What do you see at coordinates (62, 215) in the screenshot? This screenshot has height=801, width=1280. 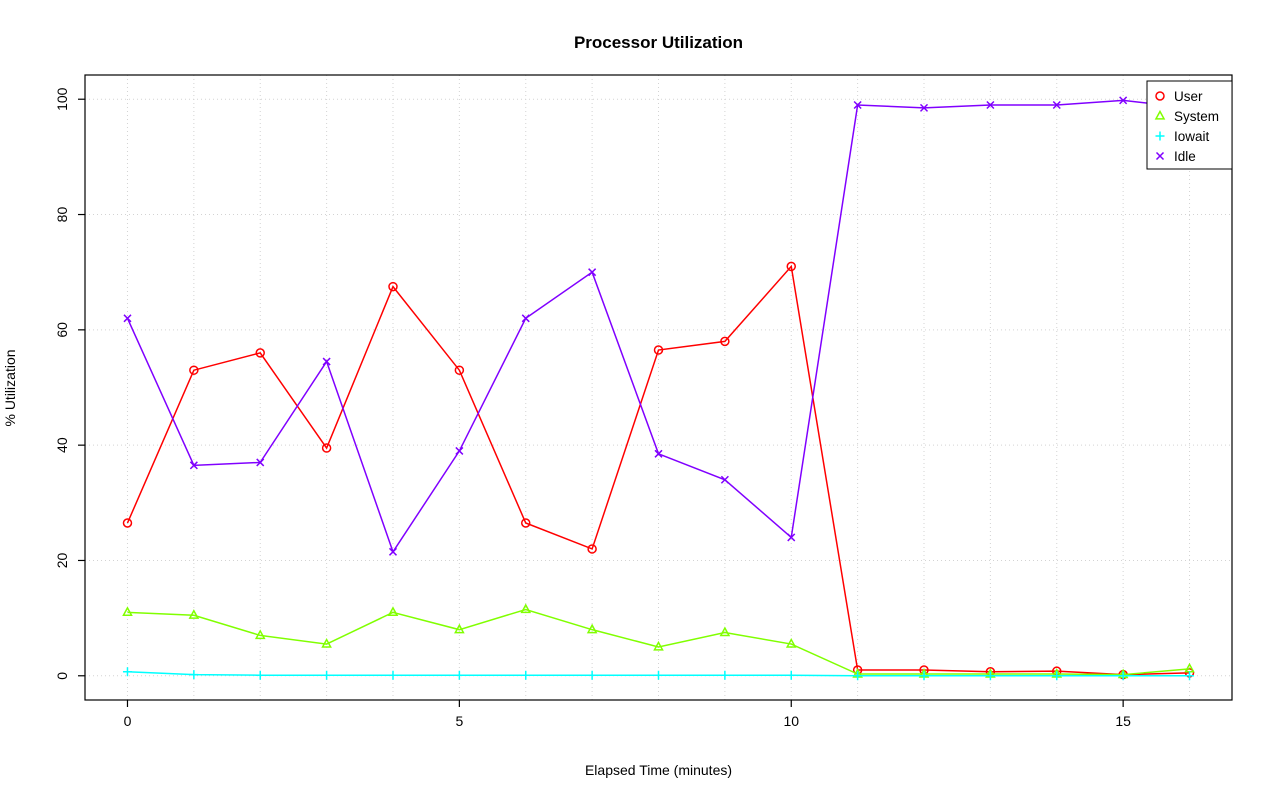 I see `y-tick-label: 80` at bounding box center [62, 215].